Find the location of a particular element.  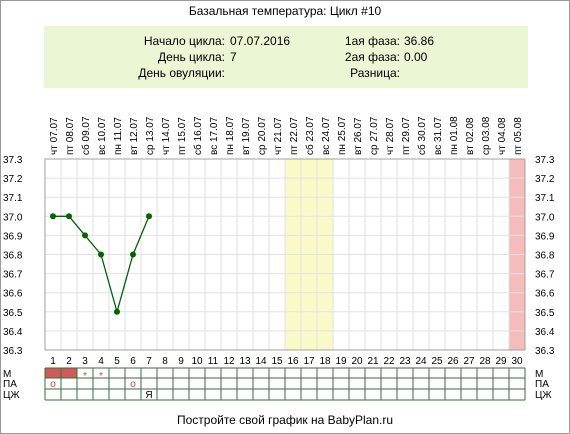

y-tick-left: 36.7 is located at coordinates (13, 275).